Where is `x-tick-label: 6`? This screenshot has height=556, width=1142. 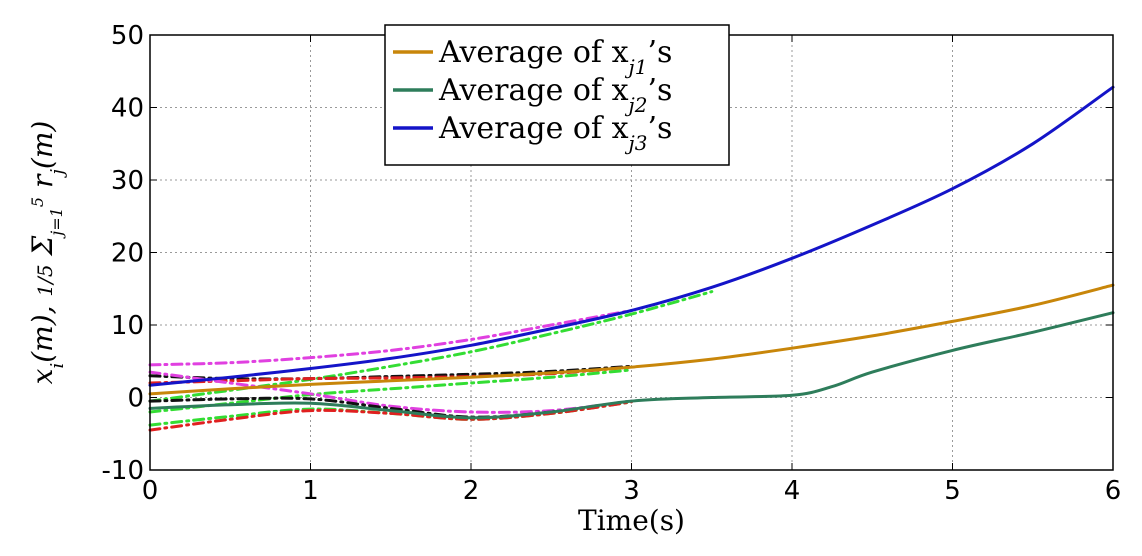
x-tick-label: 6 is located at coordinates (1113, 491).